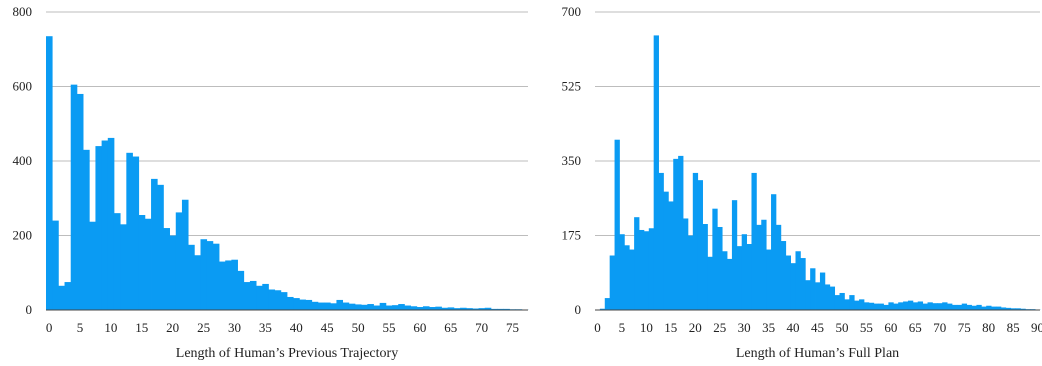  Describe the element at coordinates (388, 327) in the screenshot. I see `x-tick-label: 55` at that location.